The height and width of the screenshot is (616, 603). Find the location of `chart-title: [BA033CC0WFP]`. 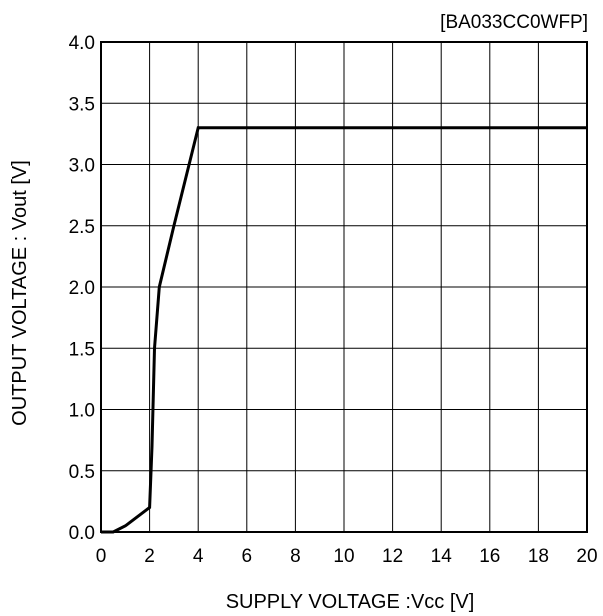

chart-title: [BA033CC0WFP] is located at coordinates (514, 22).